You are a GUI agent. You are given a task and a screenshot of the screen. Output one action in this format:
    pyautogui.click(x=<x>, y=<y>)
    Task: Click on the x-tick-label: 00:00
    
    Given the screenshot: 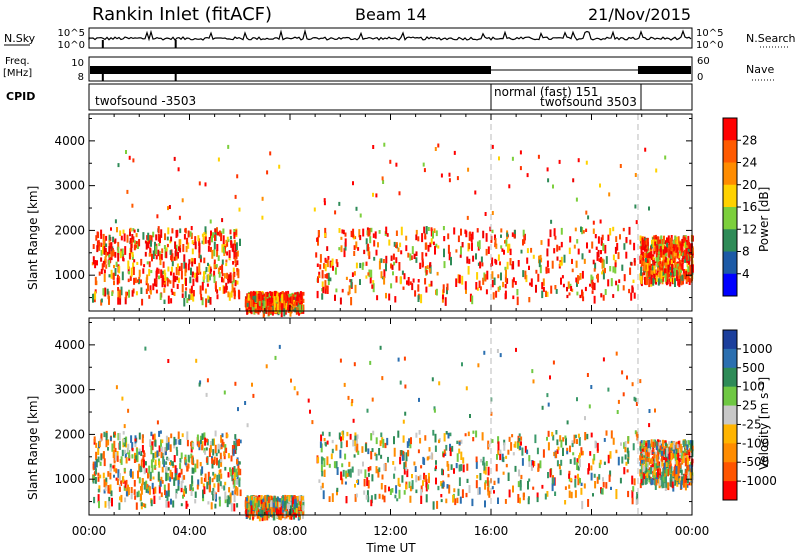 What is the action you would take?
    pyautogui.click(x=692, y=531)
    